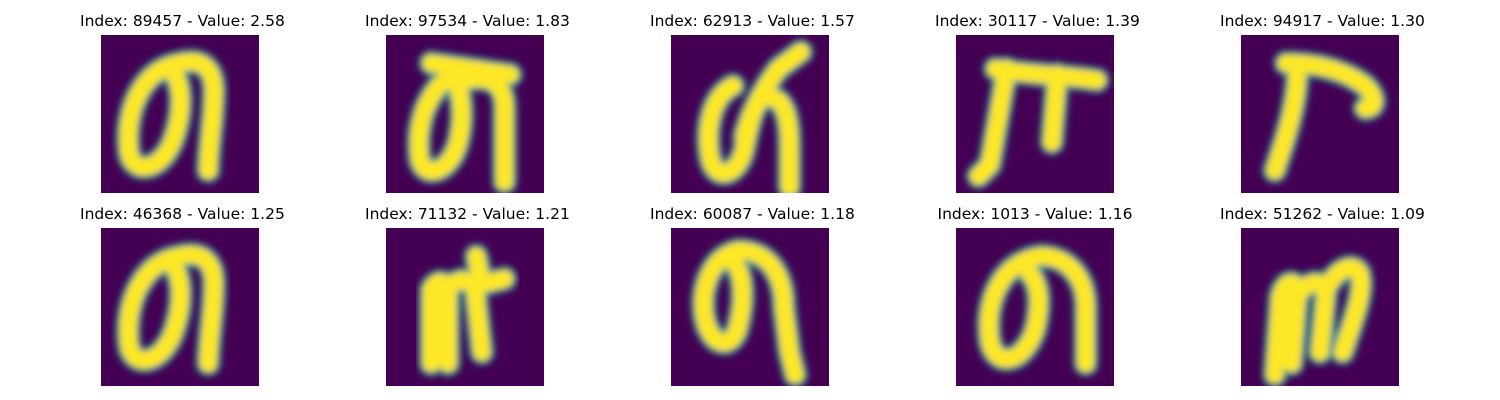  What do you see at coordinates (752, 214) in the screenshot?
I see `panel-title: Index: 60087 - Value: 1.18` at bounding box center [752, 214].